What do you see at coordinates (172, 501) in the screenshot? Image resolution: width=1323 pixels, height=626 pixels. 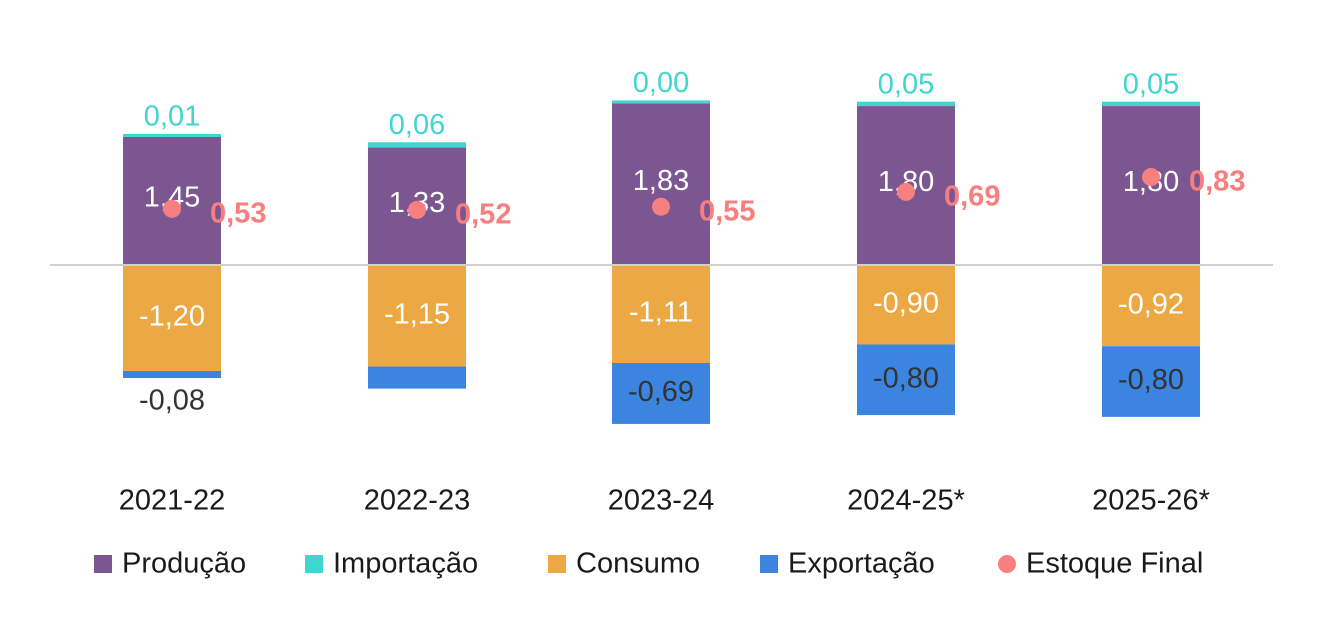 I see `category-label: 2021-22` at bounding box center [172, 501].